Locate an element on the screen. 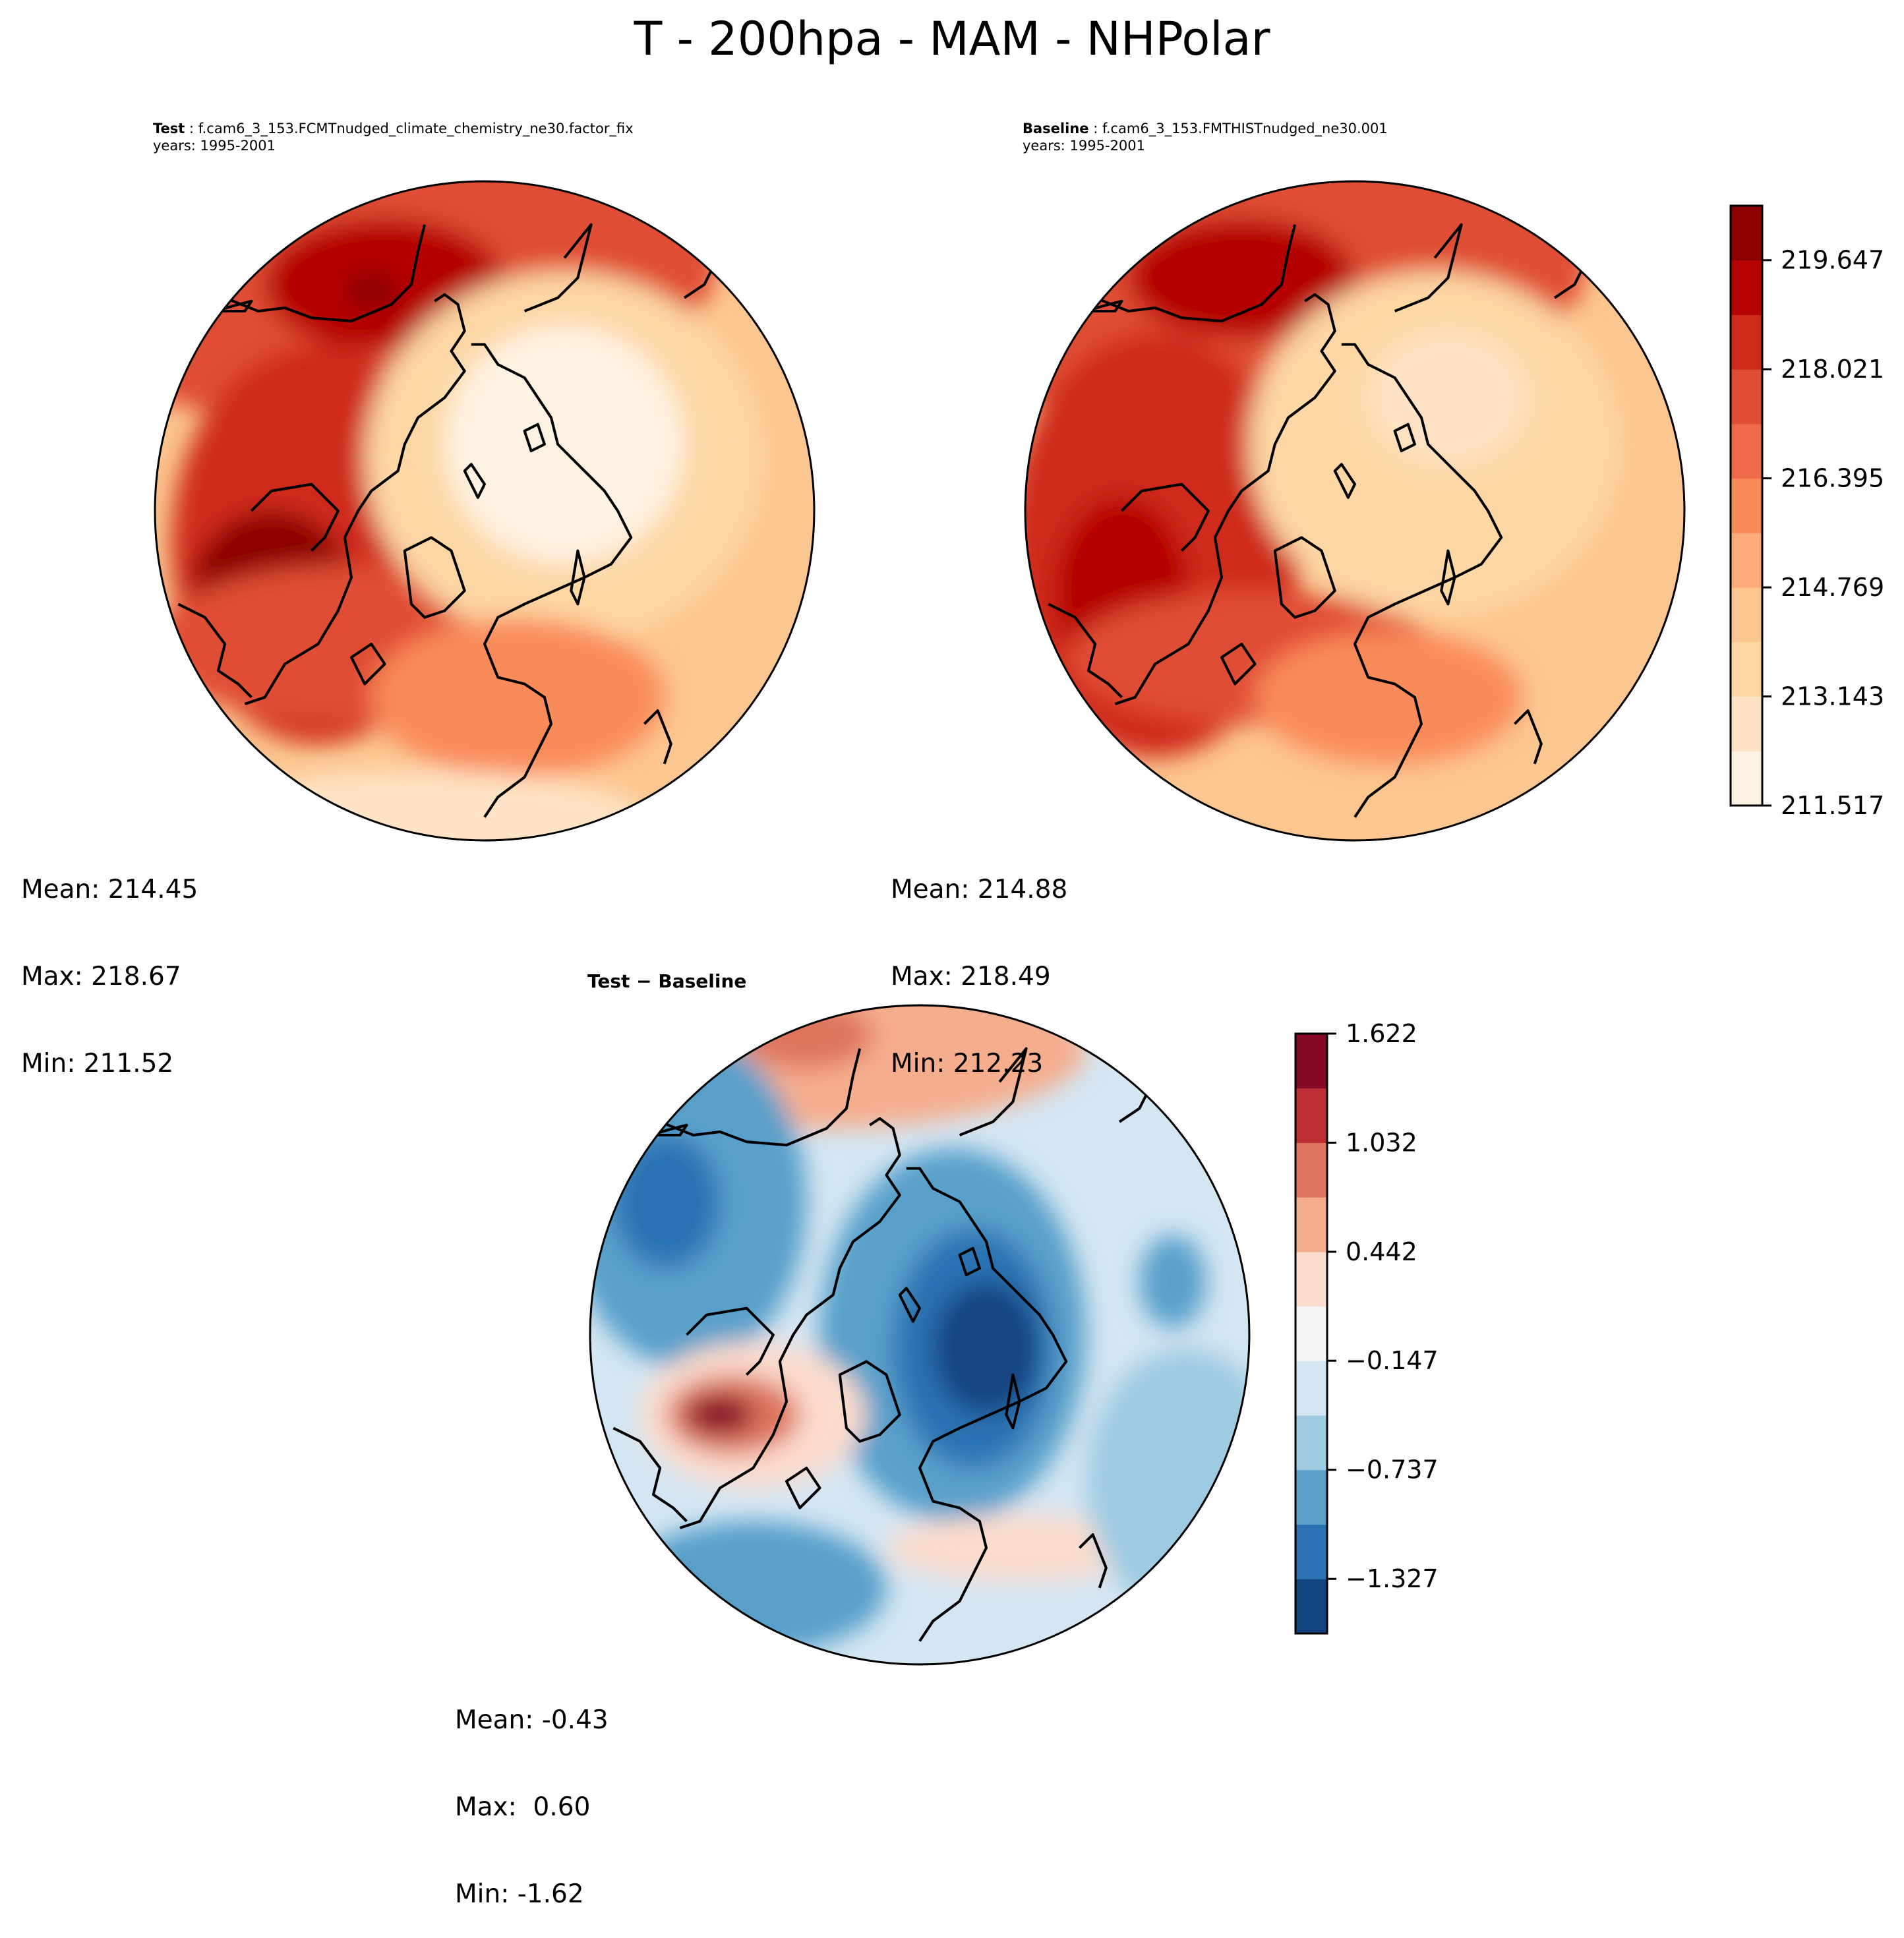  test-map-boundary is located at coordinates (485, 511).